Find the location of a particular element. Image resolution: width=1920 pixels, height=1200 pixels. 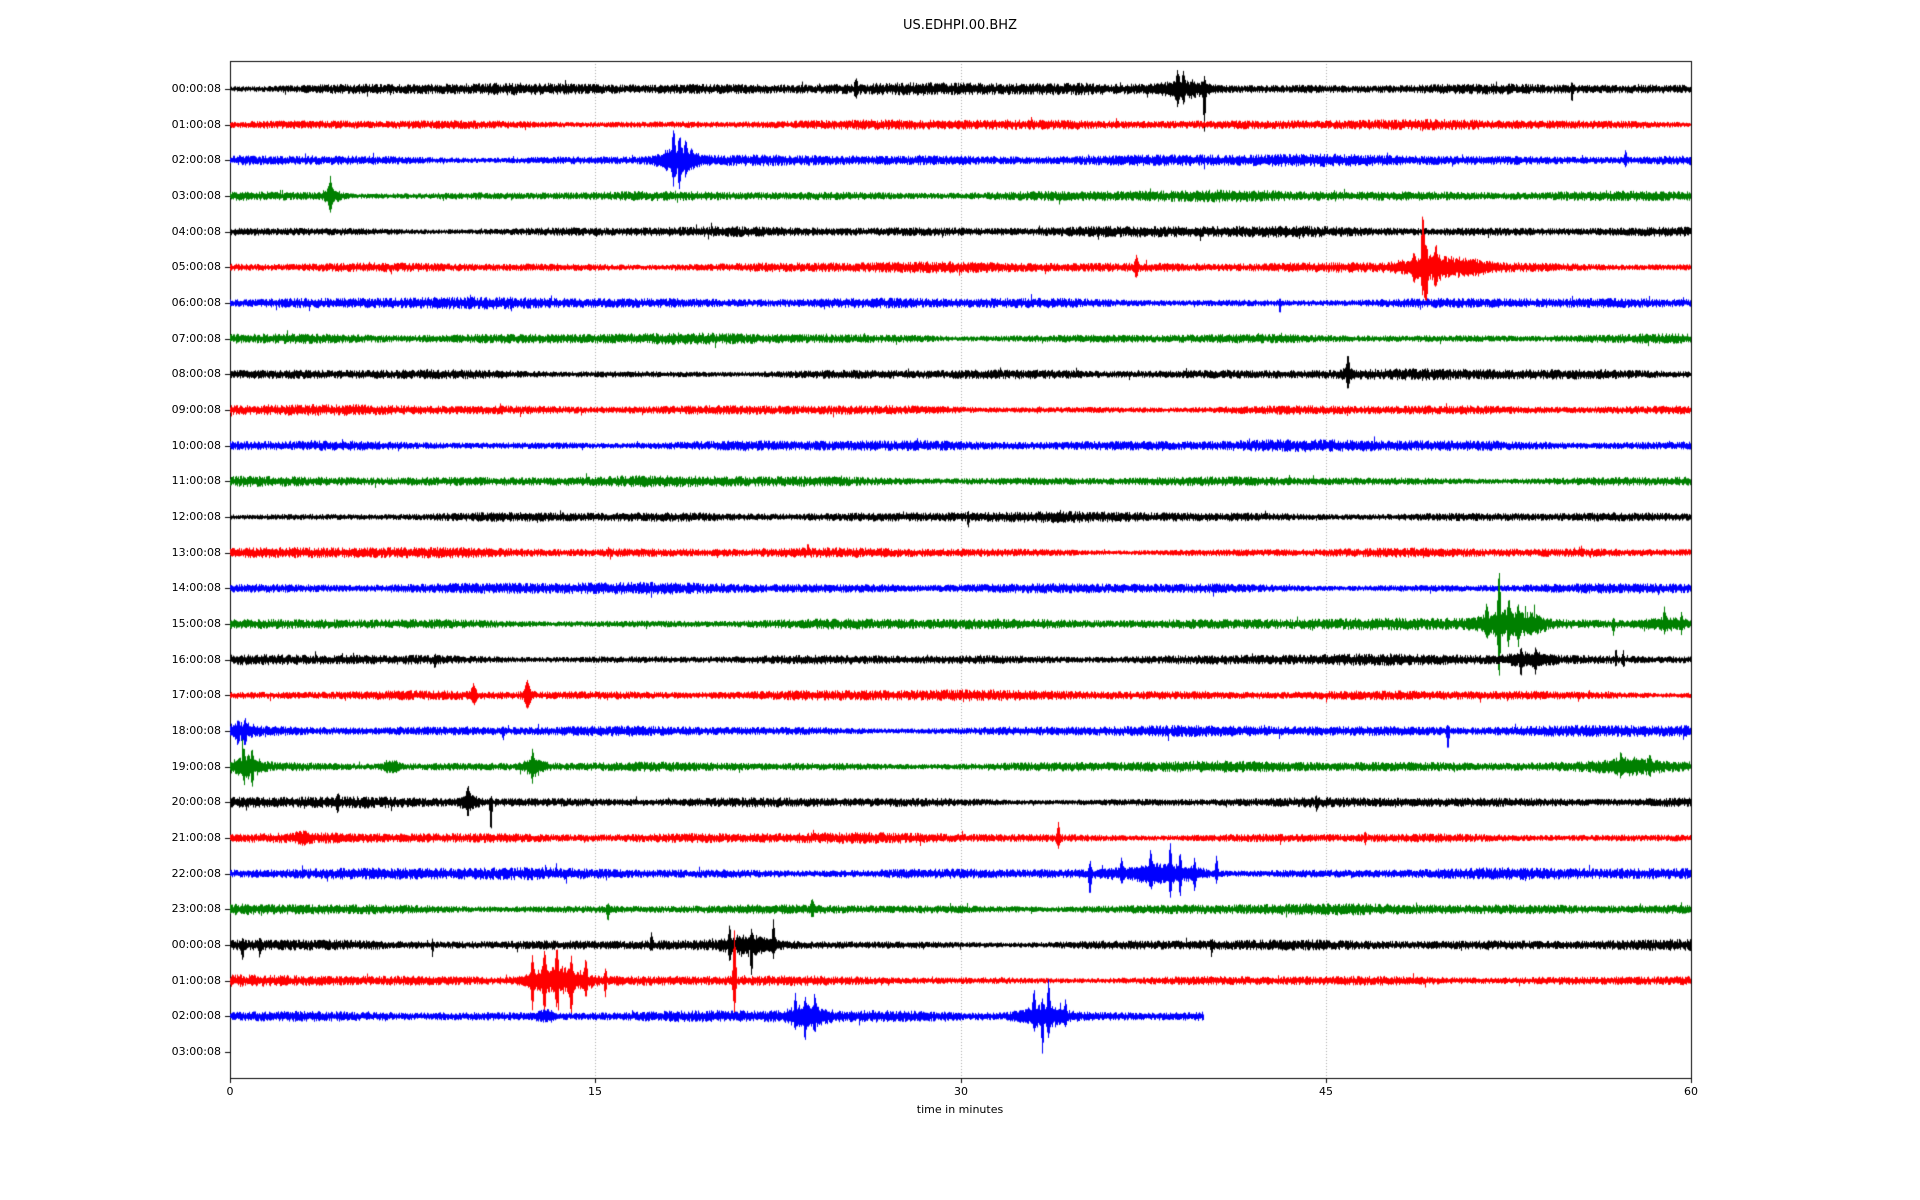

x-axis-label: time in minutes is located at coordinates (960, 1109).